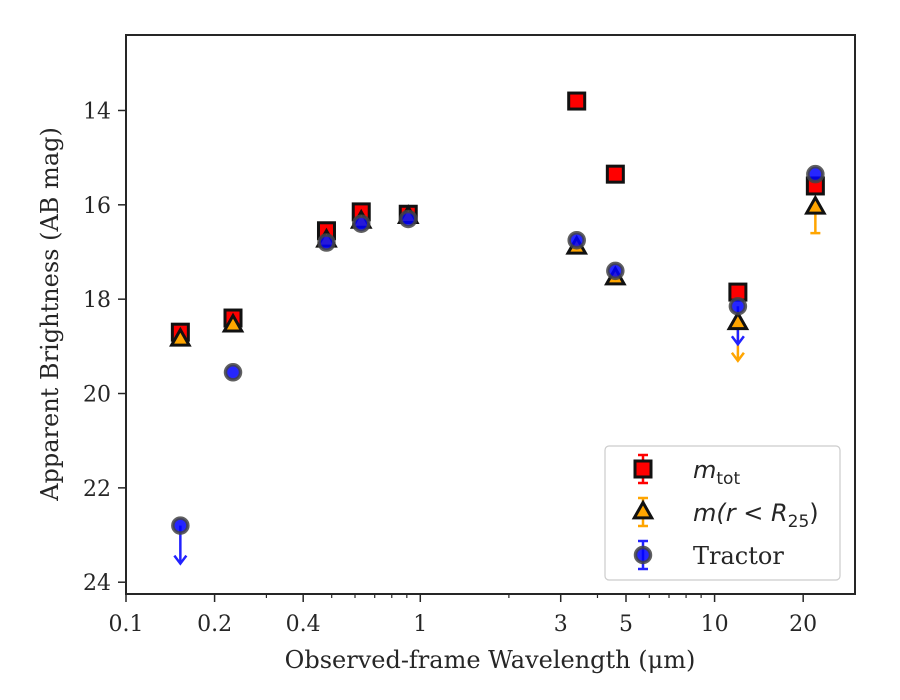  What do you see at coordinates (490, 660) in the screenshot?
I see `x-axis-label: Observed-frame Wavelength (μm)` at bounding box center [490, 660].